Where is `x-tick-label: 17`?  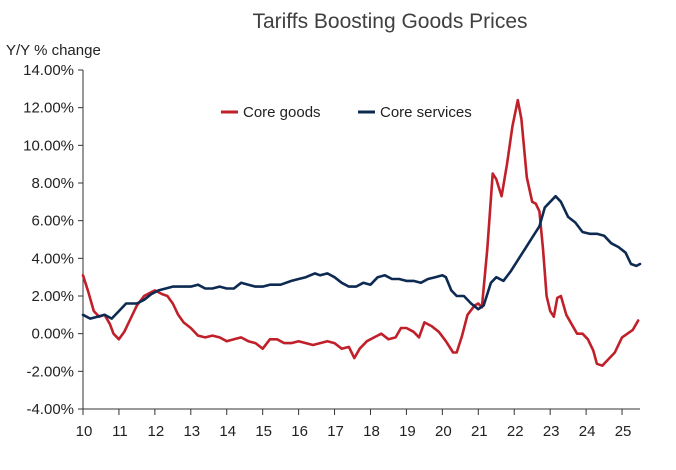
x-tick-label: 17 is located at coordinates (335, 431).